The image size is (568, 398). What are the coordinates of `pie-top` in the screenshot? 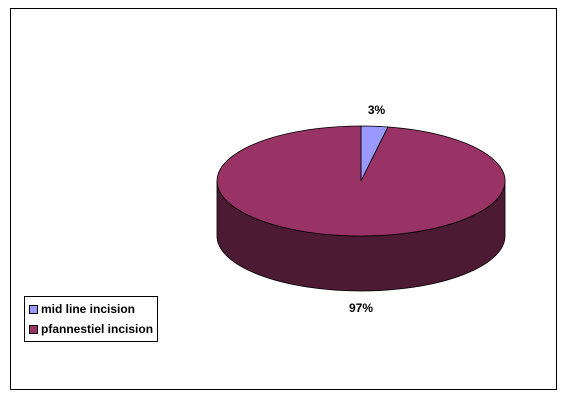 It's located at (361, 181).